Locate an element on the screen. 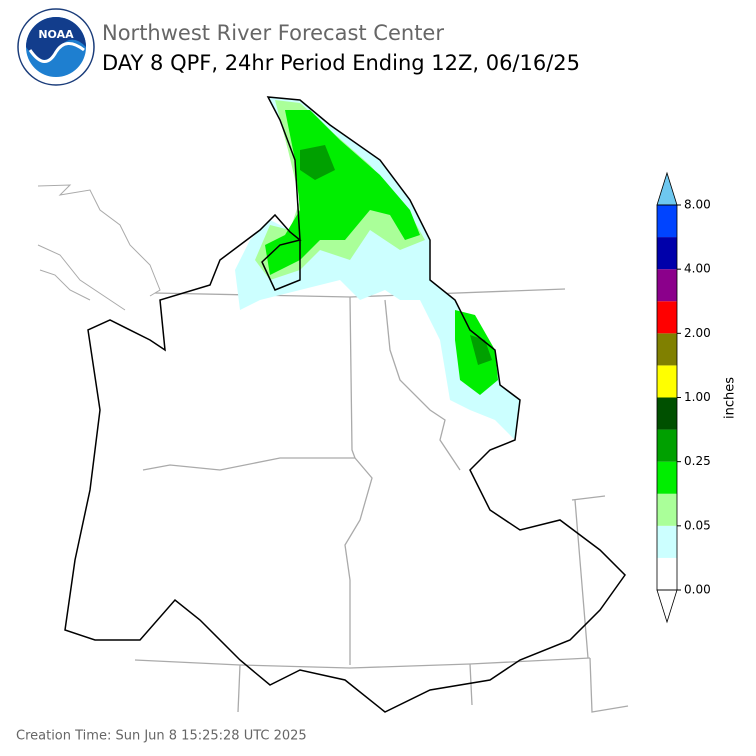 The height and width of the screenshot is (756, 756). title: Northwest River Forecast Center is located at coordinates (273, 33).